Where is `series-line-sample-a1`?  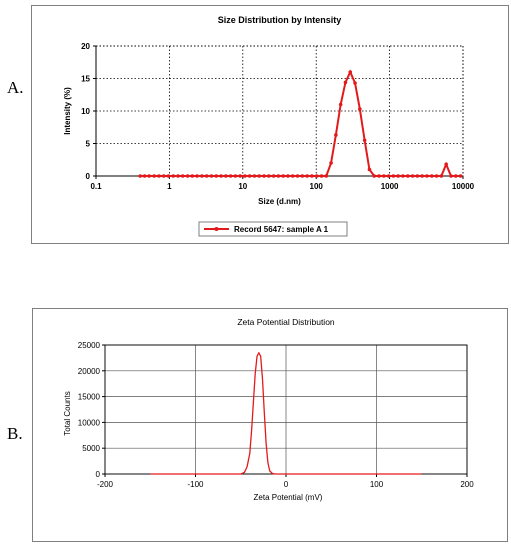 series-line-sample-a1 is located at coordinates (300, 123).